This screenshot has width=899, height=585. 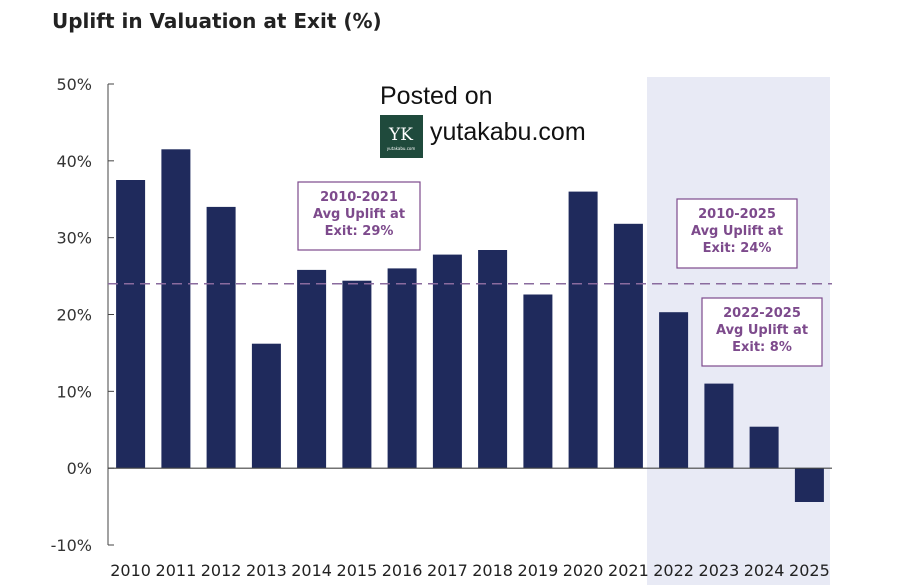 What do you see at coordinates (131, 324) in the screenshot?
I see `bar-2010` at bounding box center [131, 324].